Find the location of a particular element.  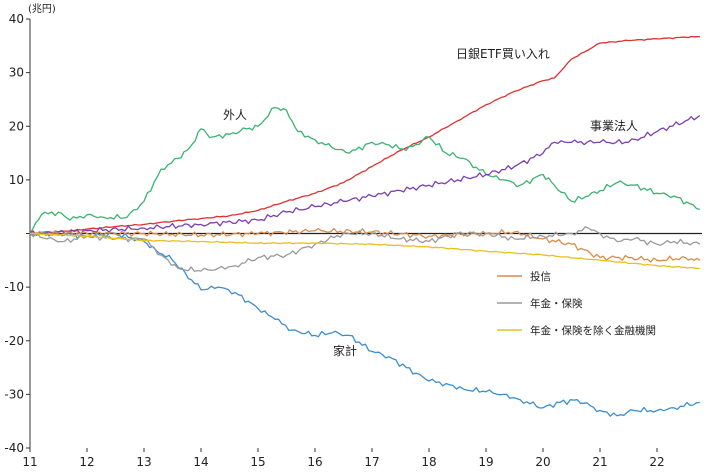

annotation-corp: 事業法人 is located at coordinates (614, 126).